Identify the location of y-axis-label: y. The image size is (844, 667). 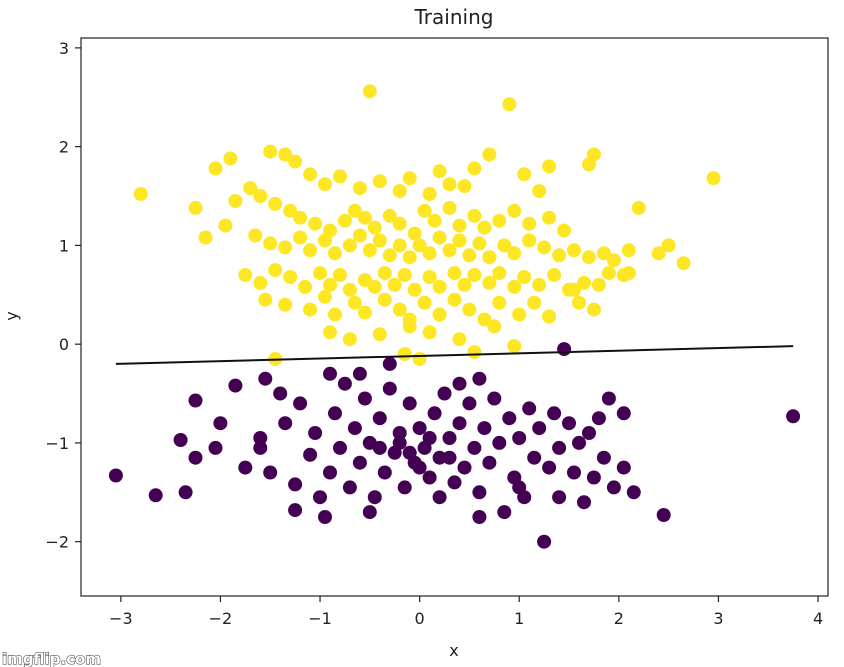
(11, 315).